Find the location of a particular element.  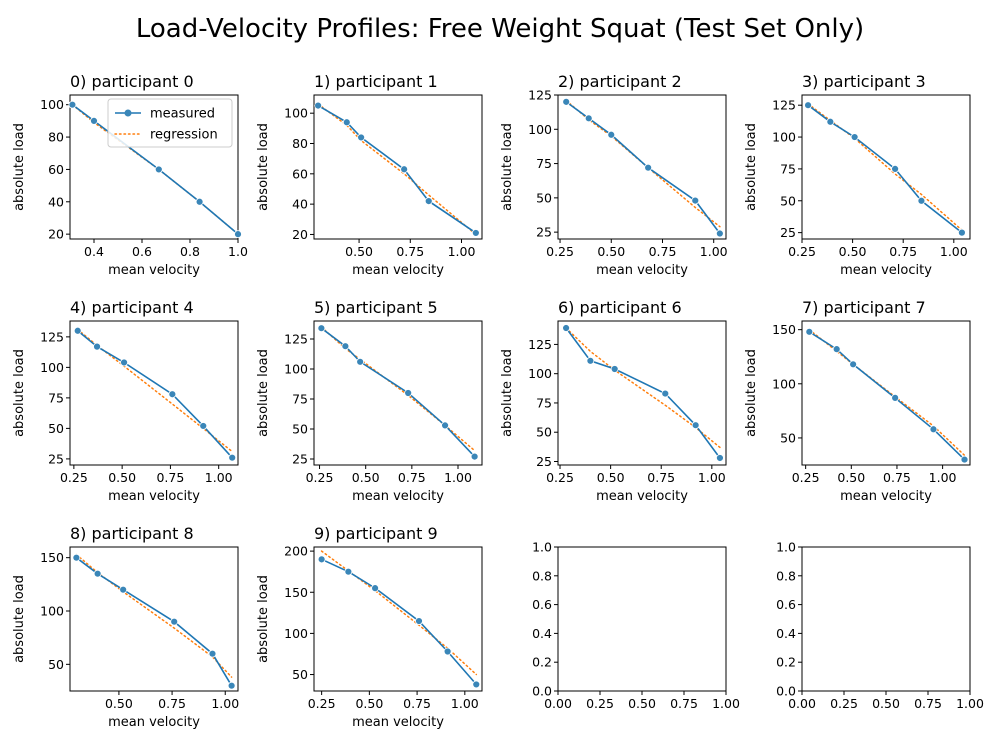

y-tick-label: 0.4 is located at coordinates (542, 633).